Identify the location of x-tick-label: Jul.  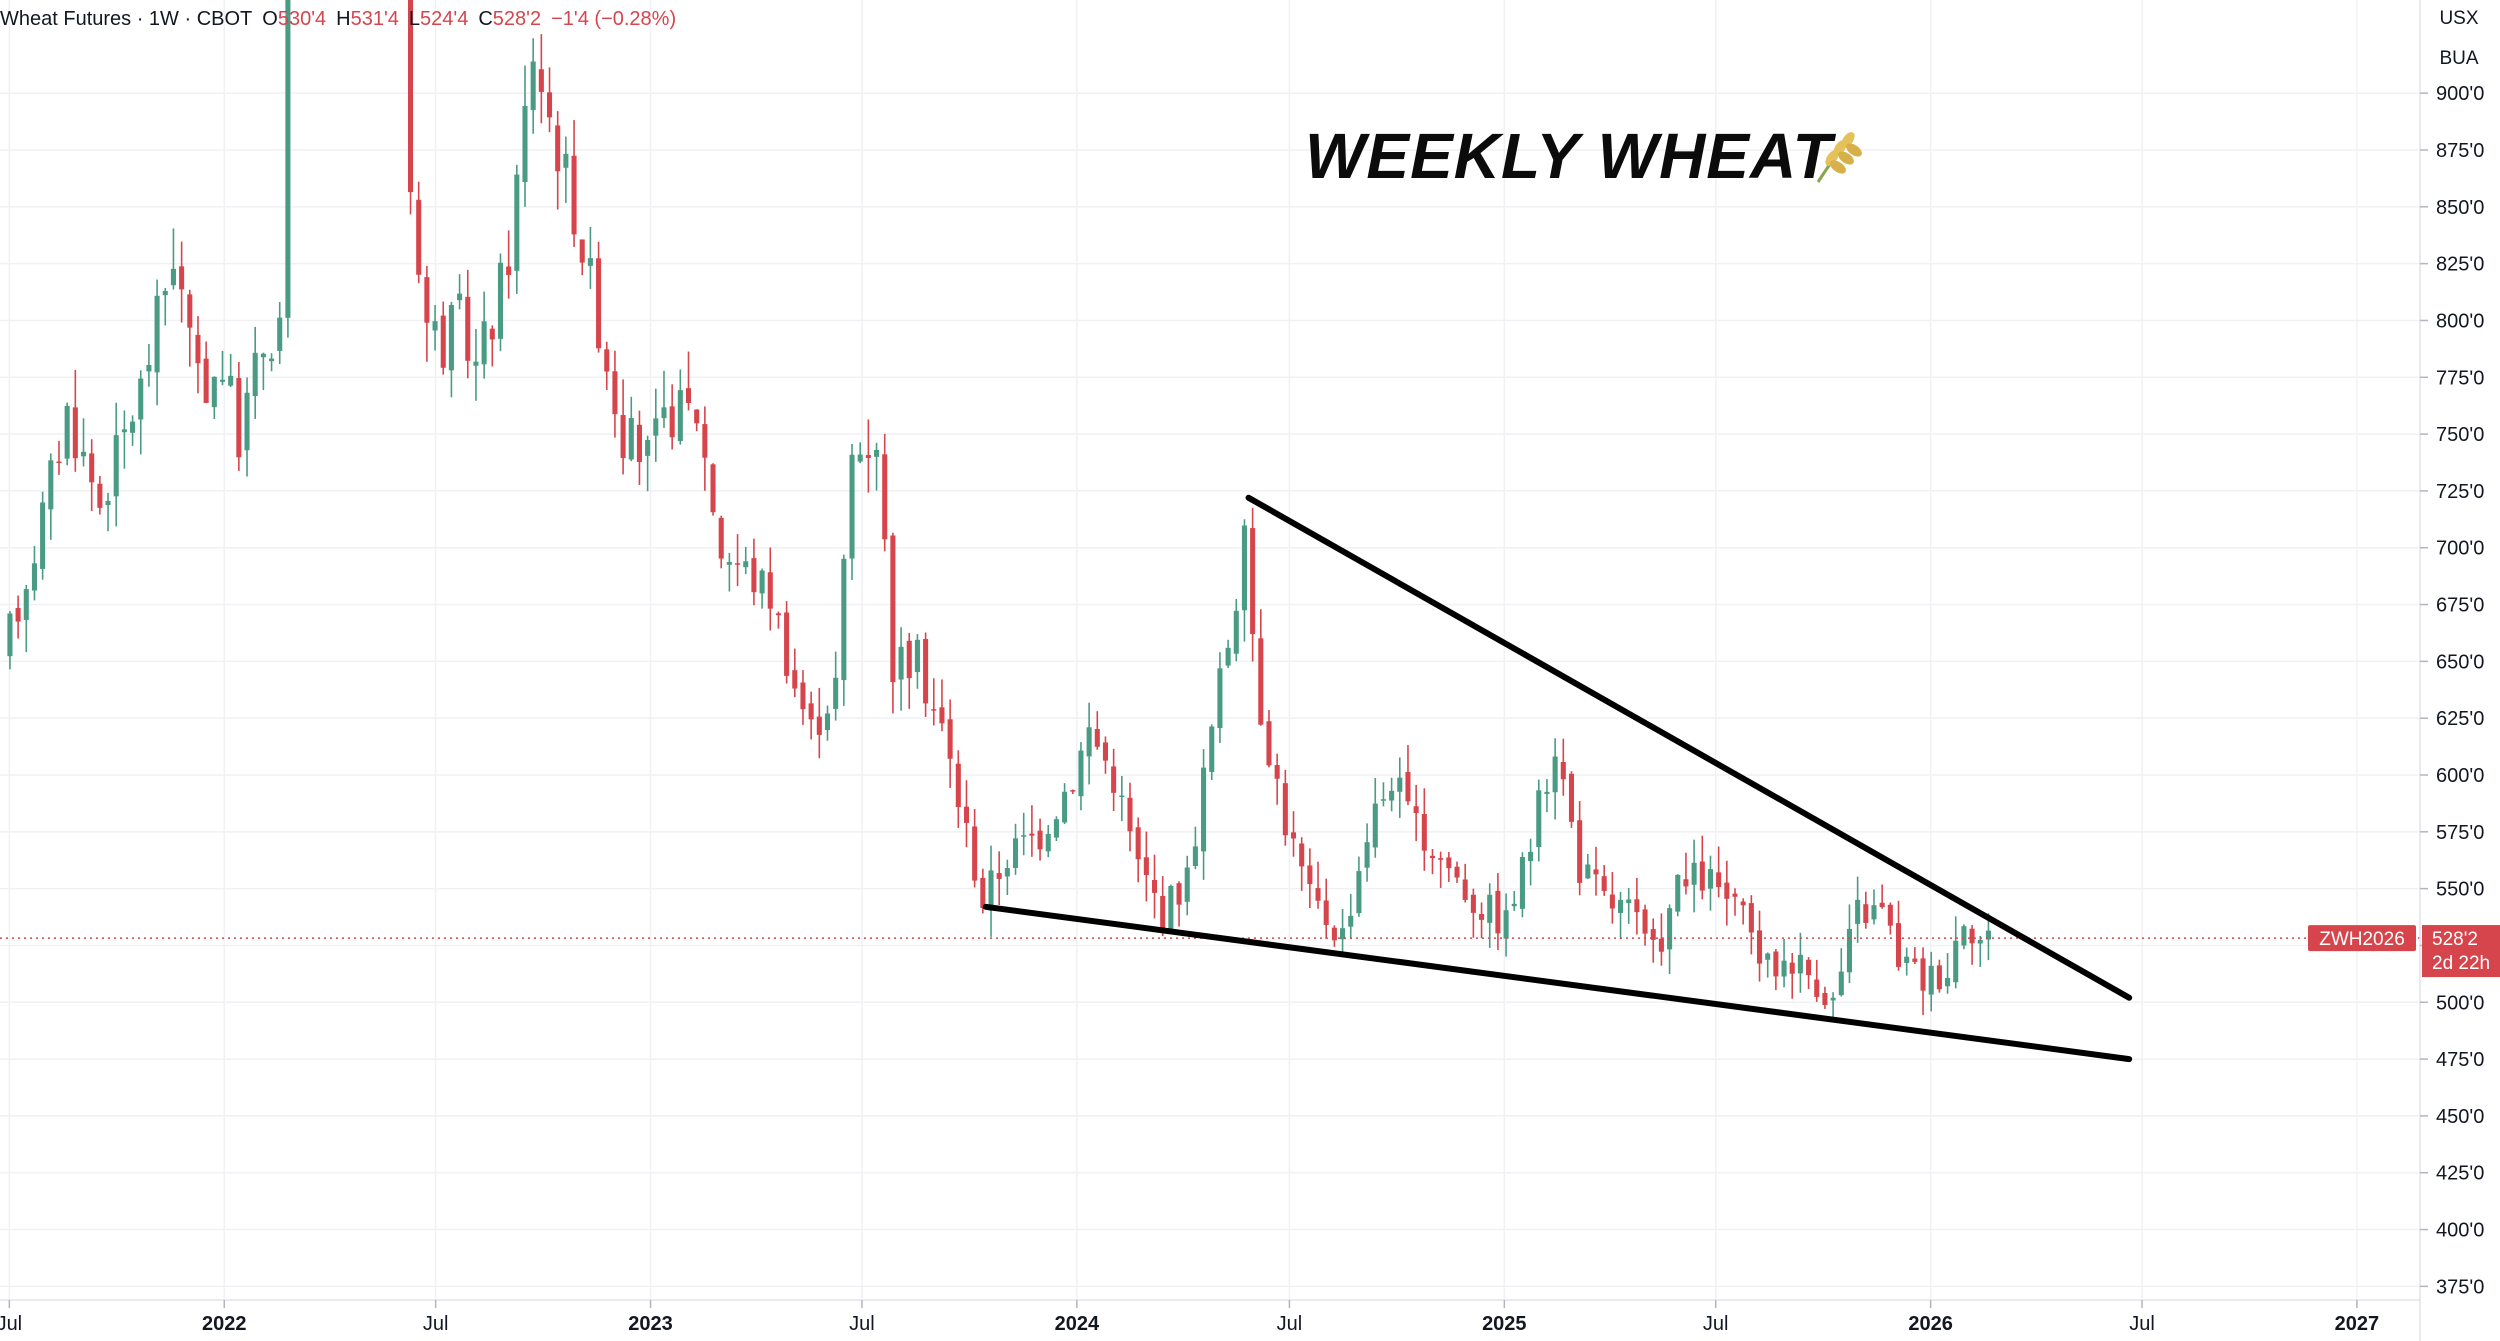
(2142, 1324).